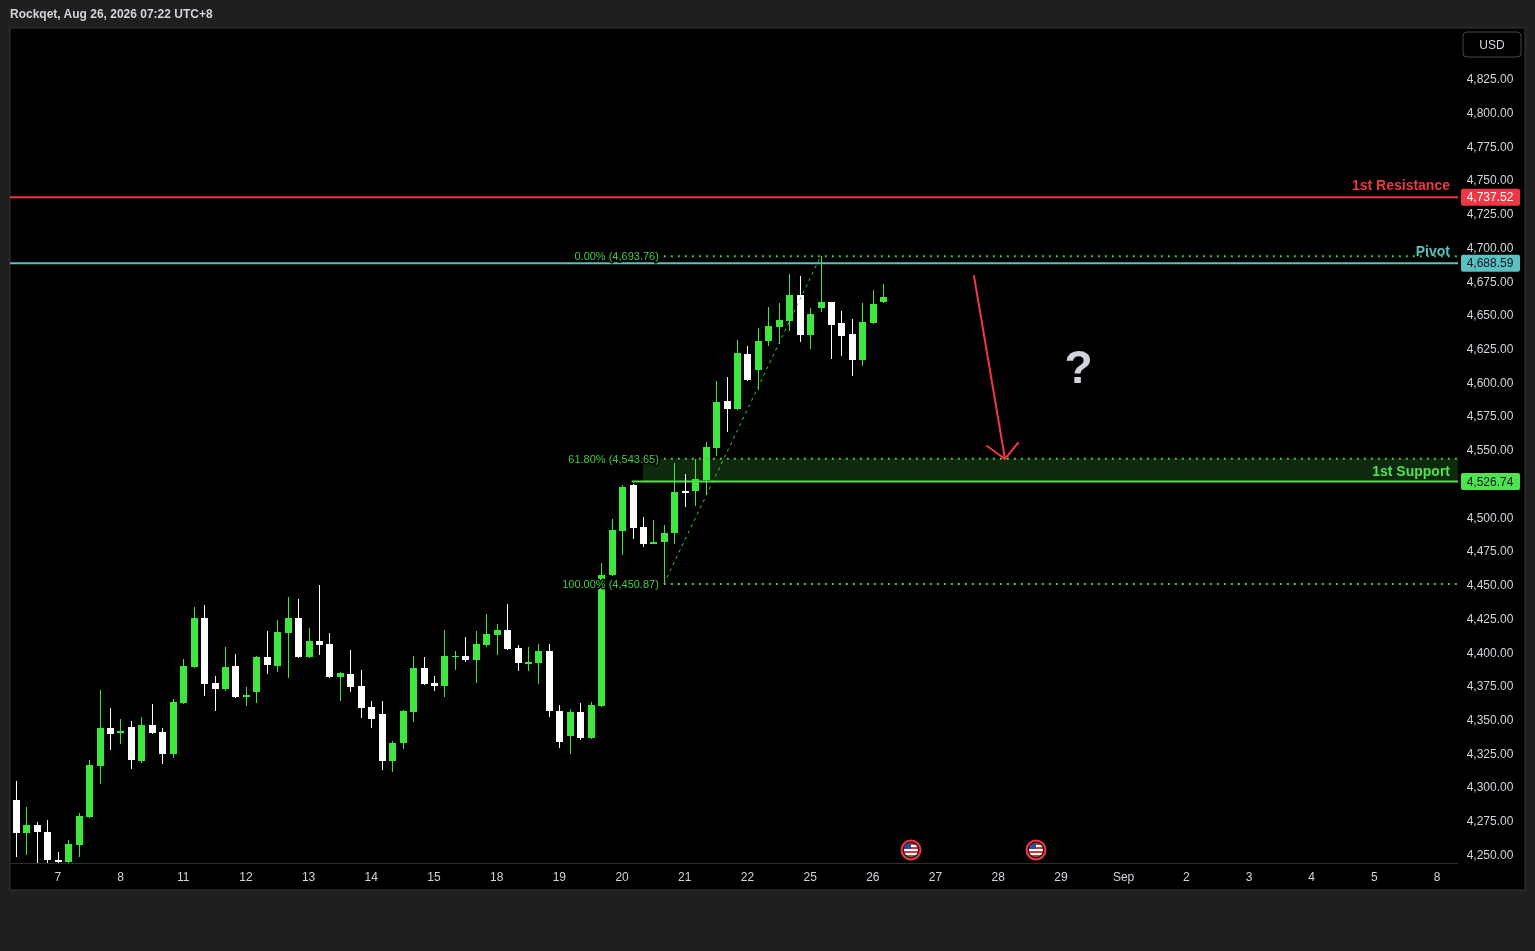 The width and height of the screenshot is (1535, 951). What do you see at coordinates (685, 877) in the screenshot?
I see `x-tick-label: 21` at bounding box center [685, 877].